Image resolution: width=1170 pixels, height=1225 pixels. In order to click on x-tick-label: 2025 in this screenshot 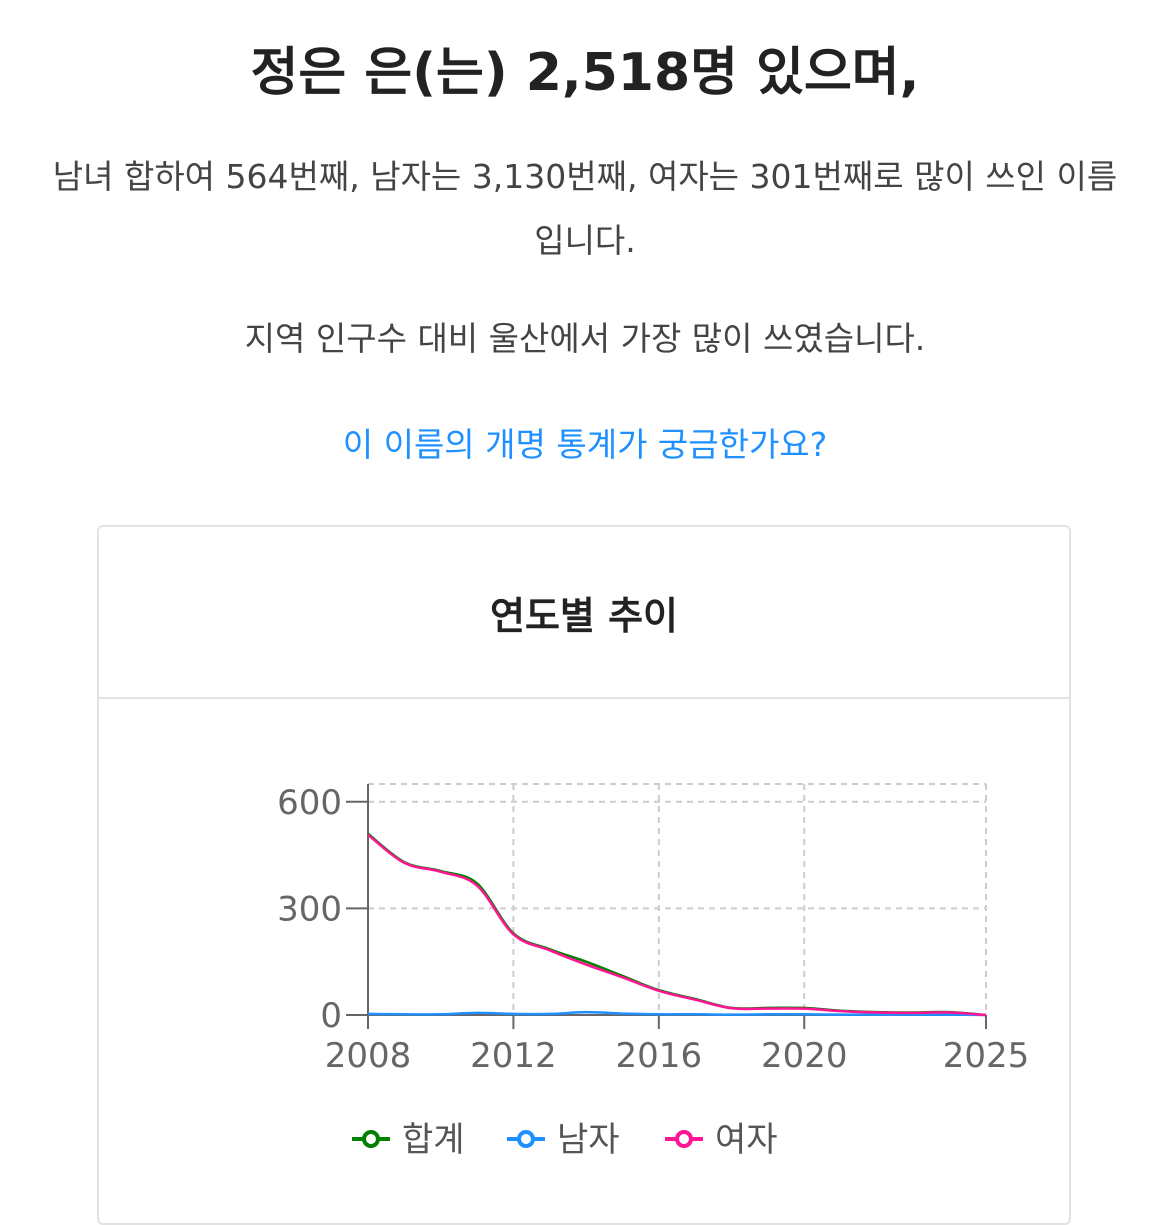, I will do `click(986, 1056)`.